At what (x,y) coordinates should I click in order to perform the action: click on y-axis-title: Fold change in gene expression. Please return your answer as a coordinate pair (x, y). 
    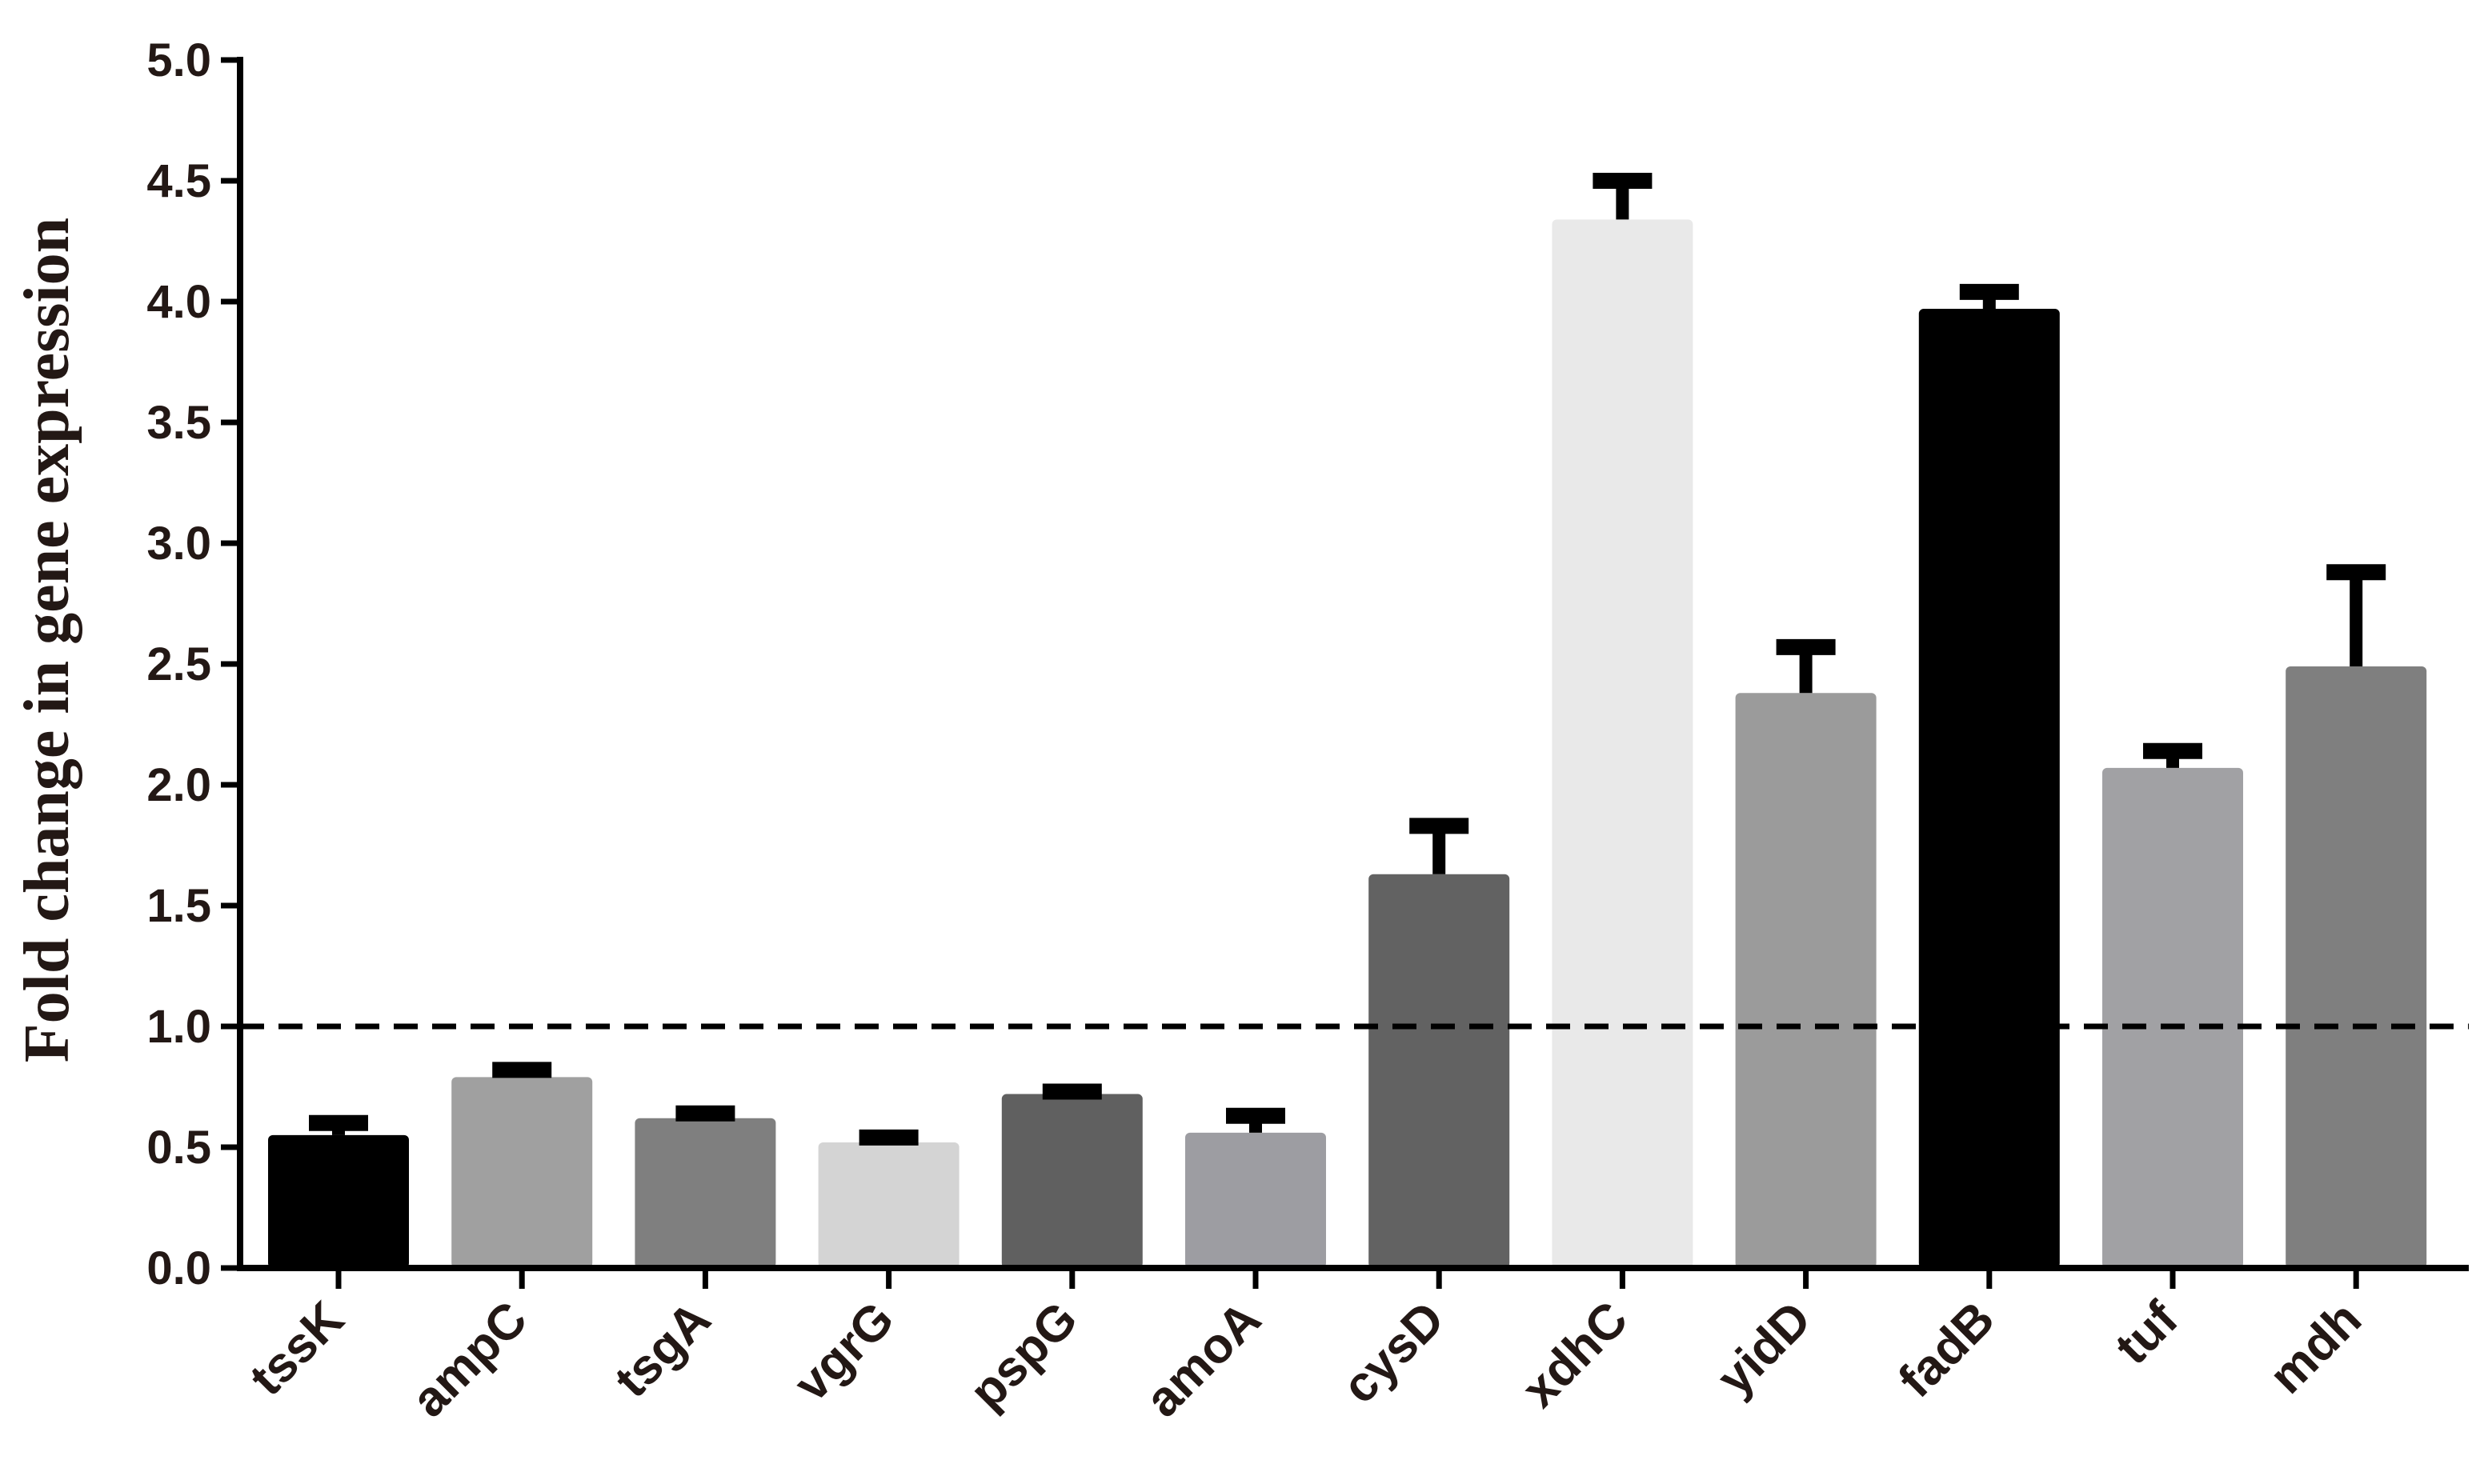
    Looking at the image, I should click on (47, 640).